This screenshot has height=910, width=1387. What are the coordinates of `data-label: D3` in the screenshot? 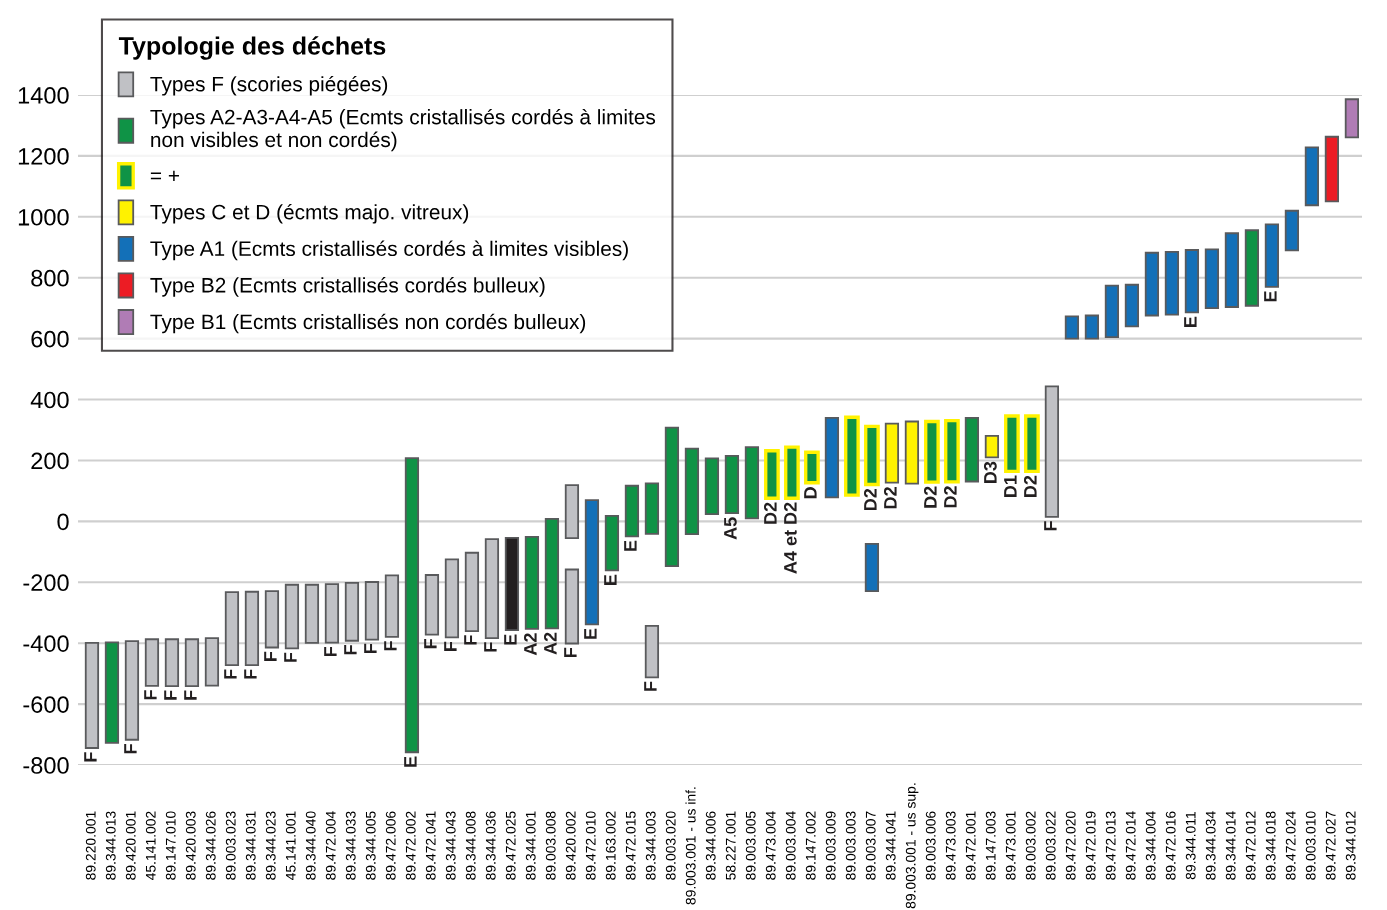 It's located at (990, 472).